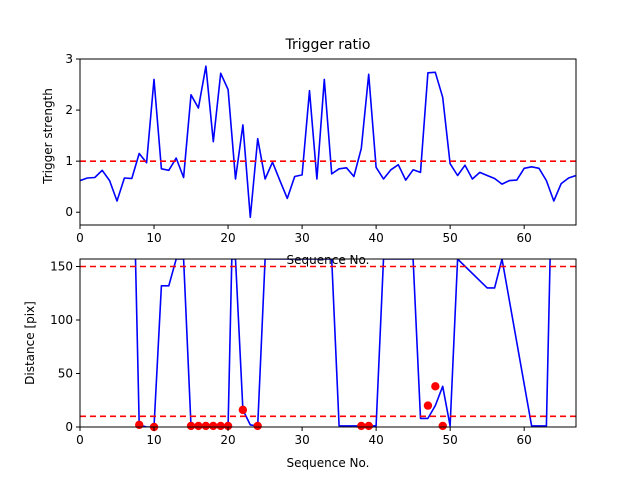 The image size is (640, 480). Describe the element at coordinates (327, 45) in the screenshot. I see `chart-title: Trigger ratio` at that location.